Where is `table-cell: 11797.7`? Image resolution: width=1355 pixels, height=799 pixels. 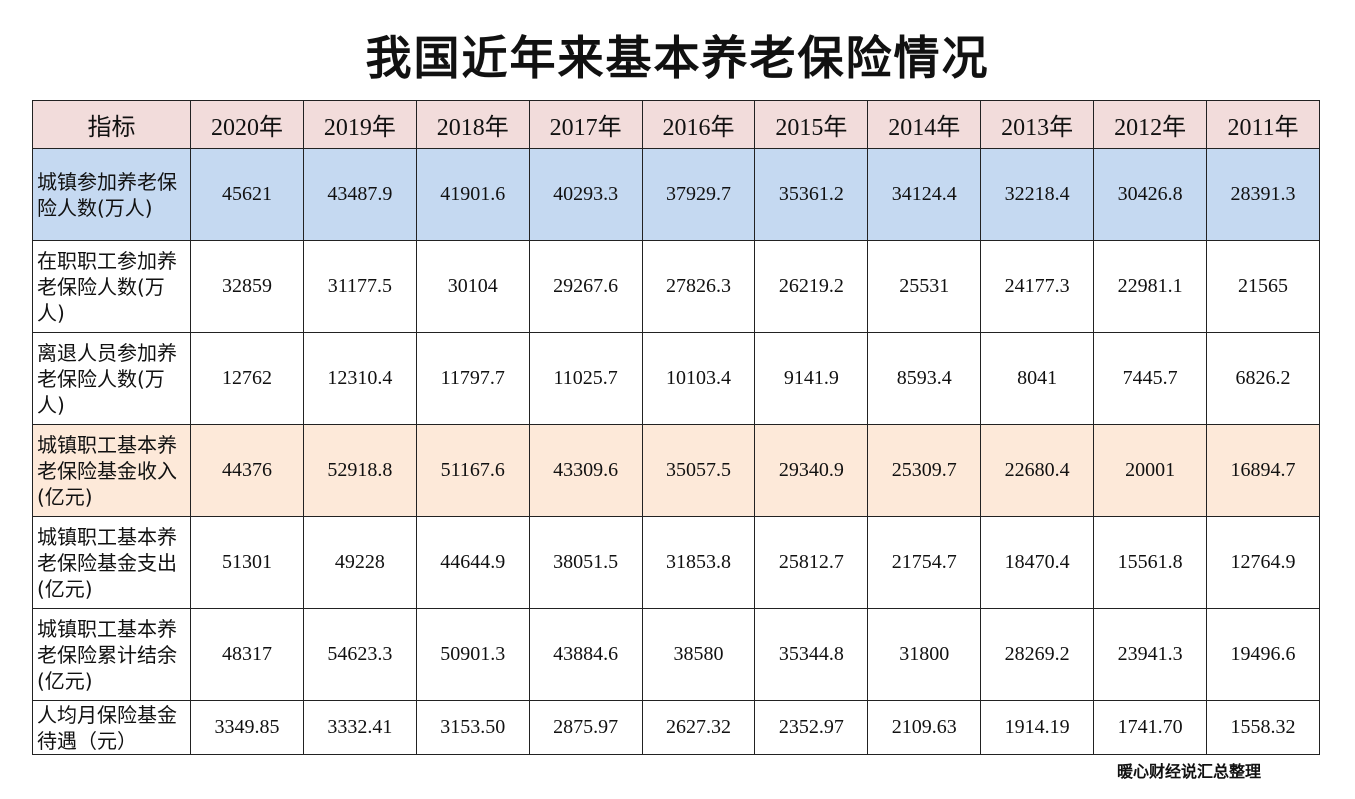
table-cell: 11797.7 is located at coordinates (472, 378).